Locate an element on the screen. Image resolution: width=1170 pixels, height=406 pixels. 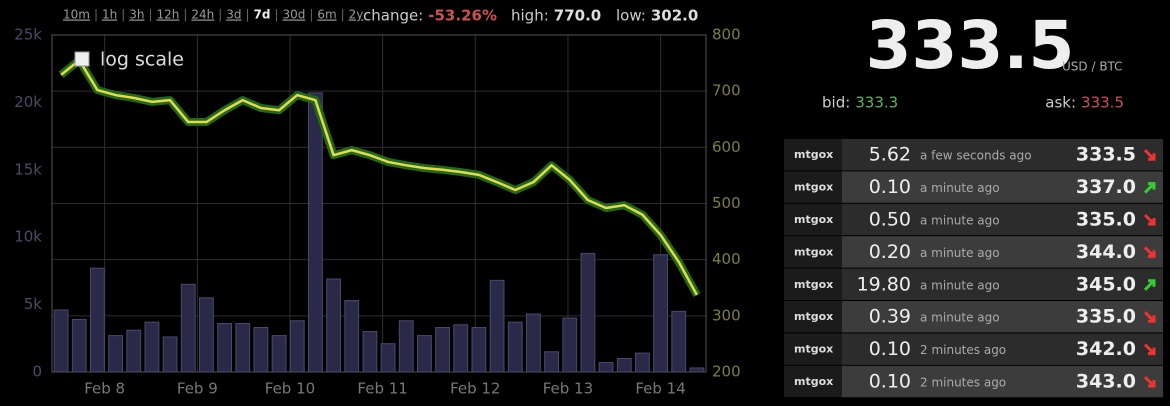
high-value: 770.0 is located at coordinates (577, 16).